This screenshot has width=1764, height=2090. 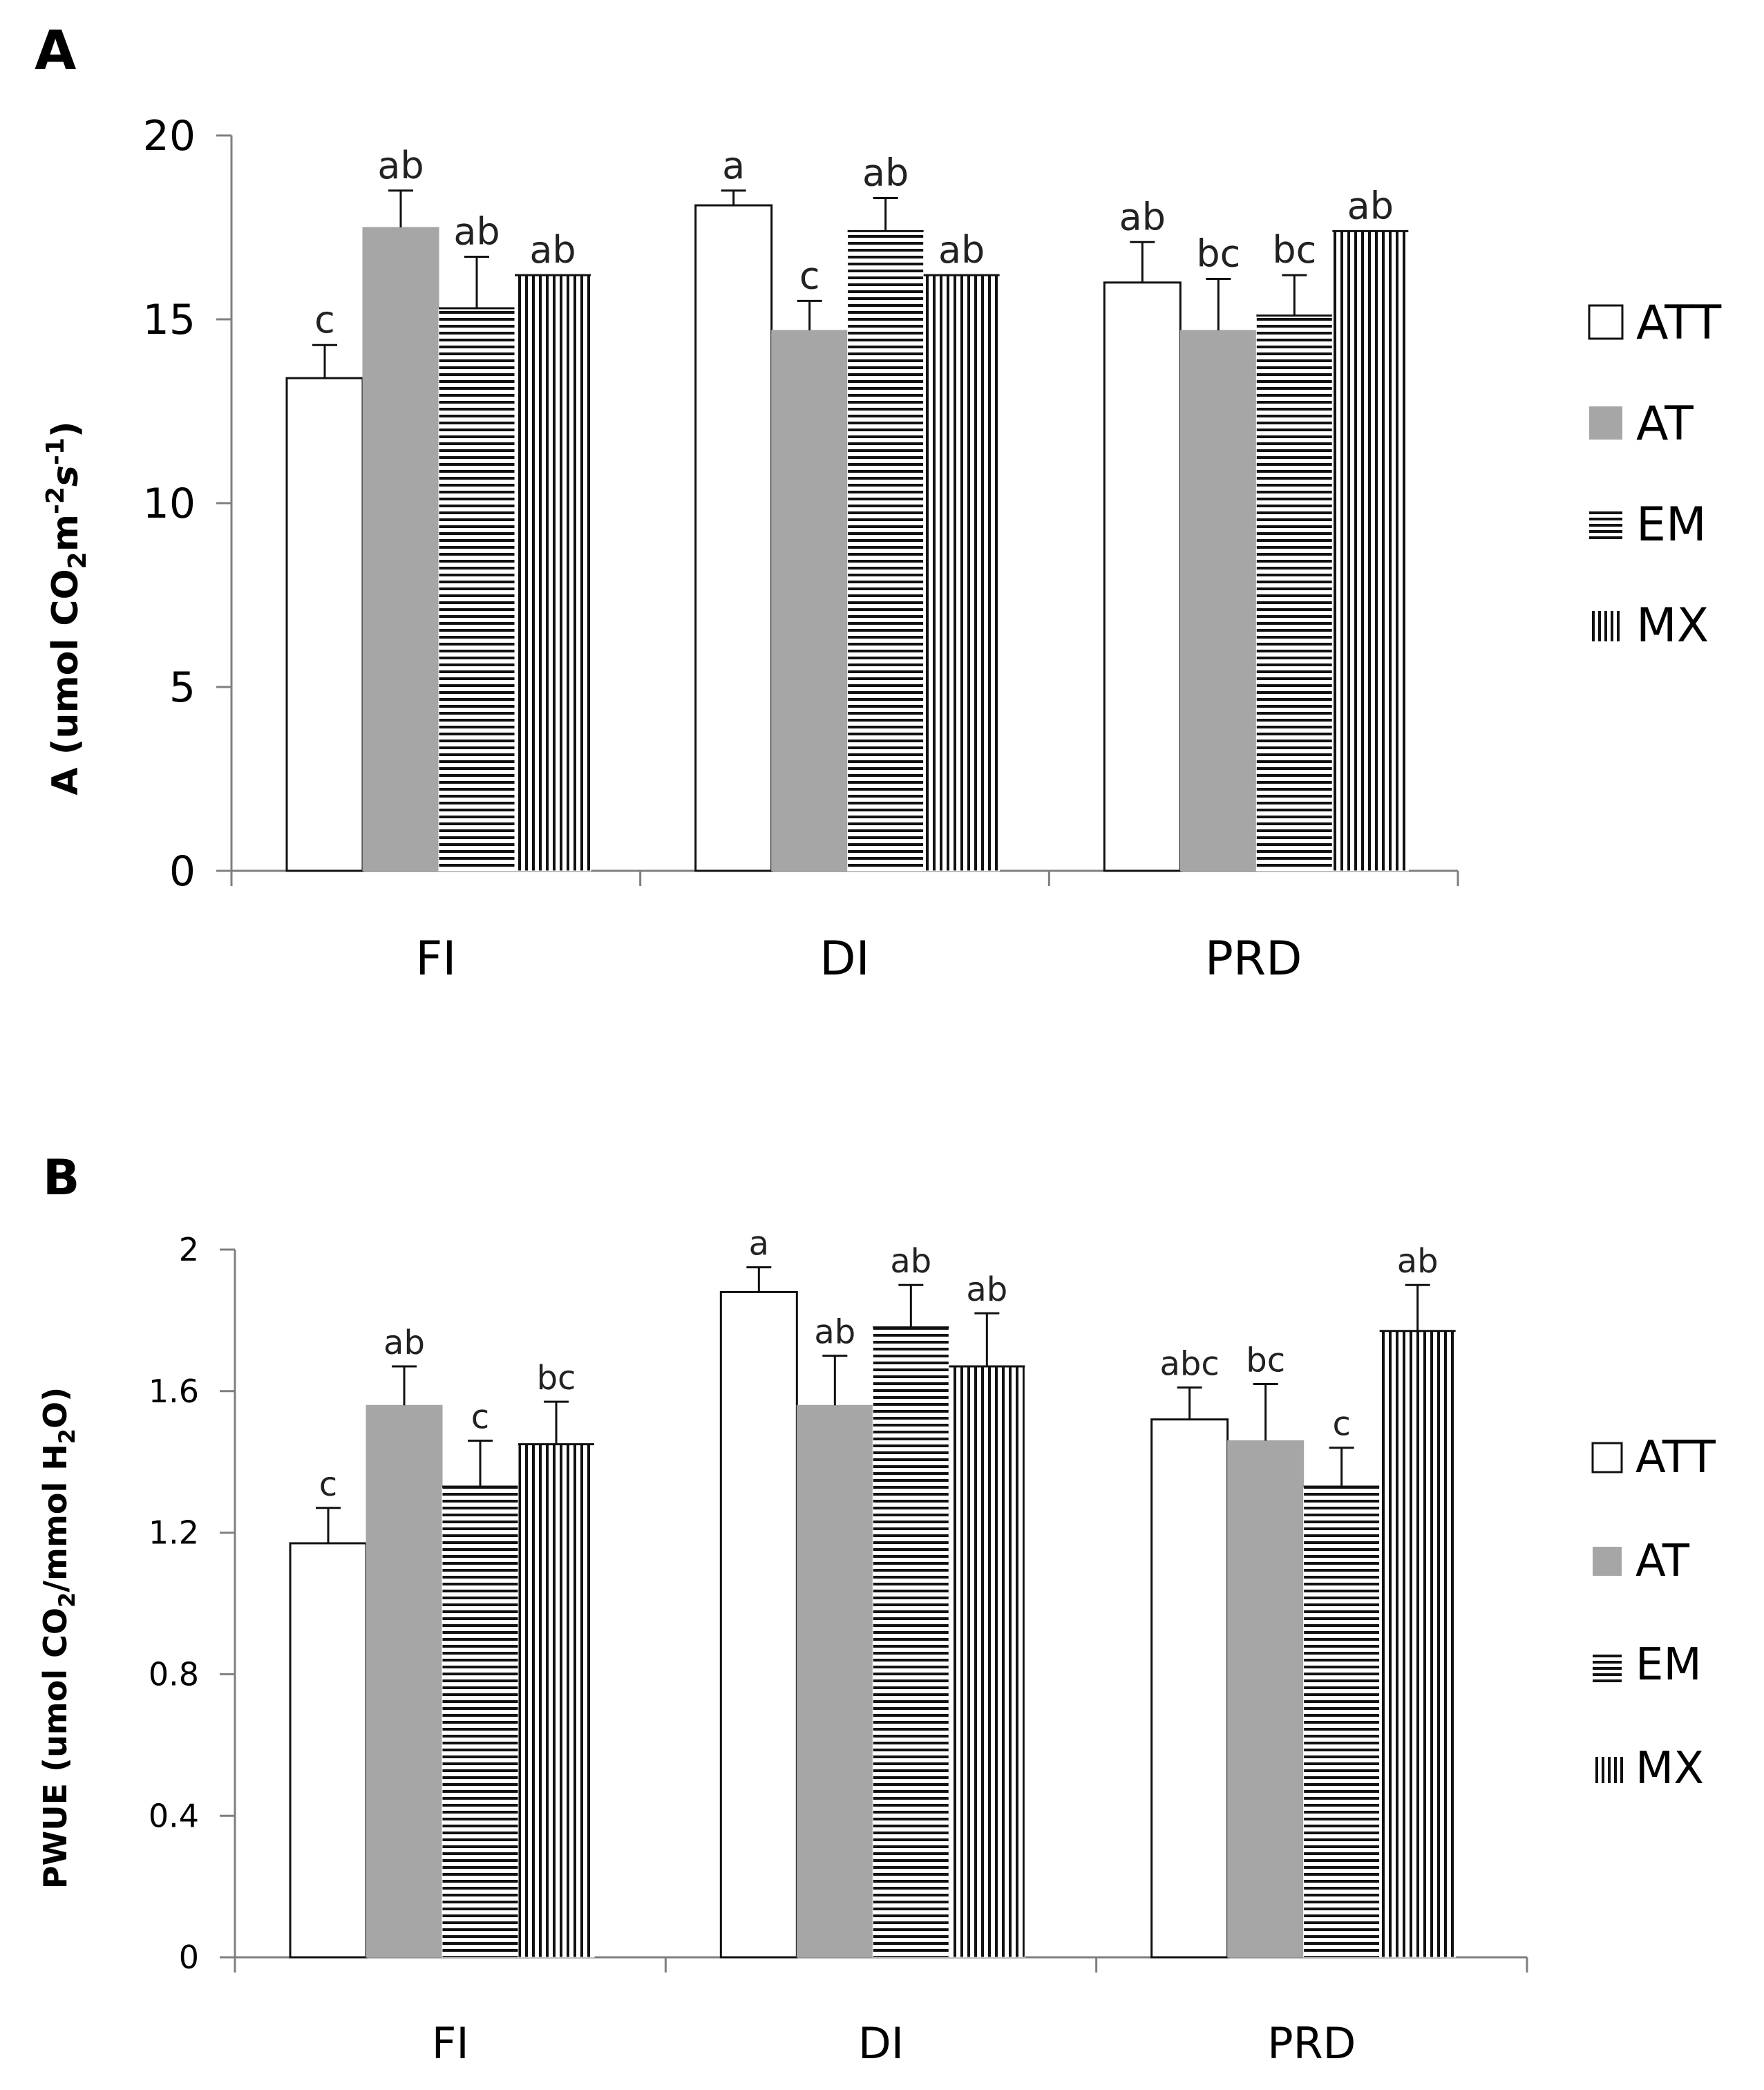 What do you see at coordinates (174, 1815) in the screenshot?
I see `y-tick-label: 0.4` at bounding box center [174, 1815].